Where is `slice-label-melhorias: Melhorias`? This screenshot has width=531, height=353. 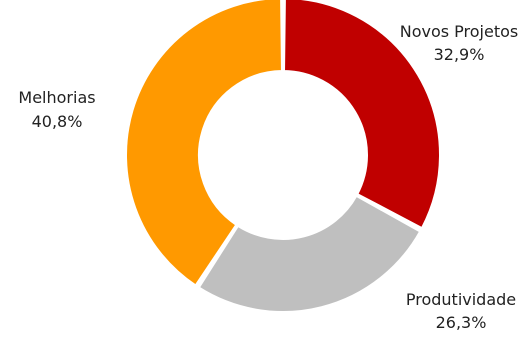 slice-label-melhorias: Melhorias is located at coordinates (56, 97).